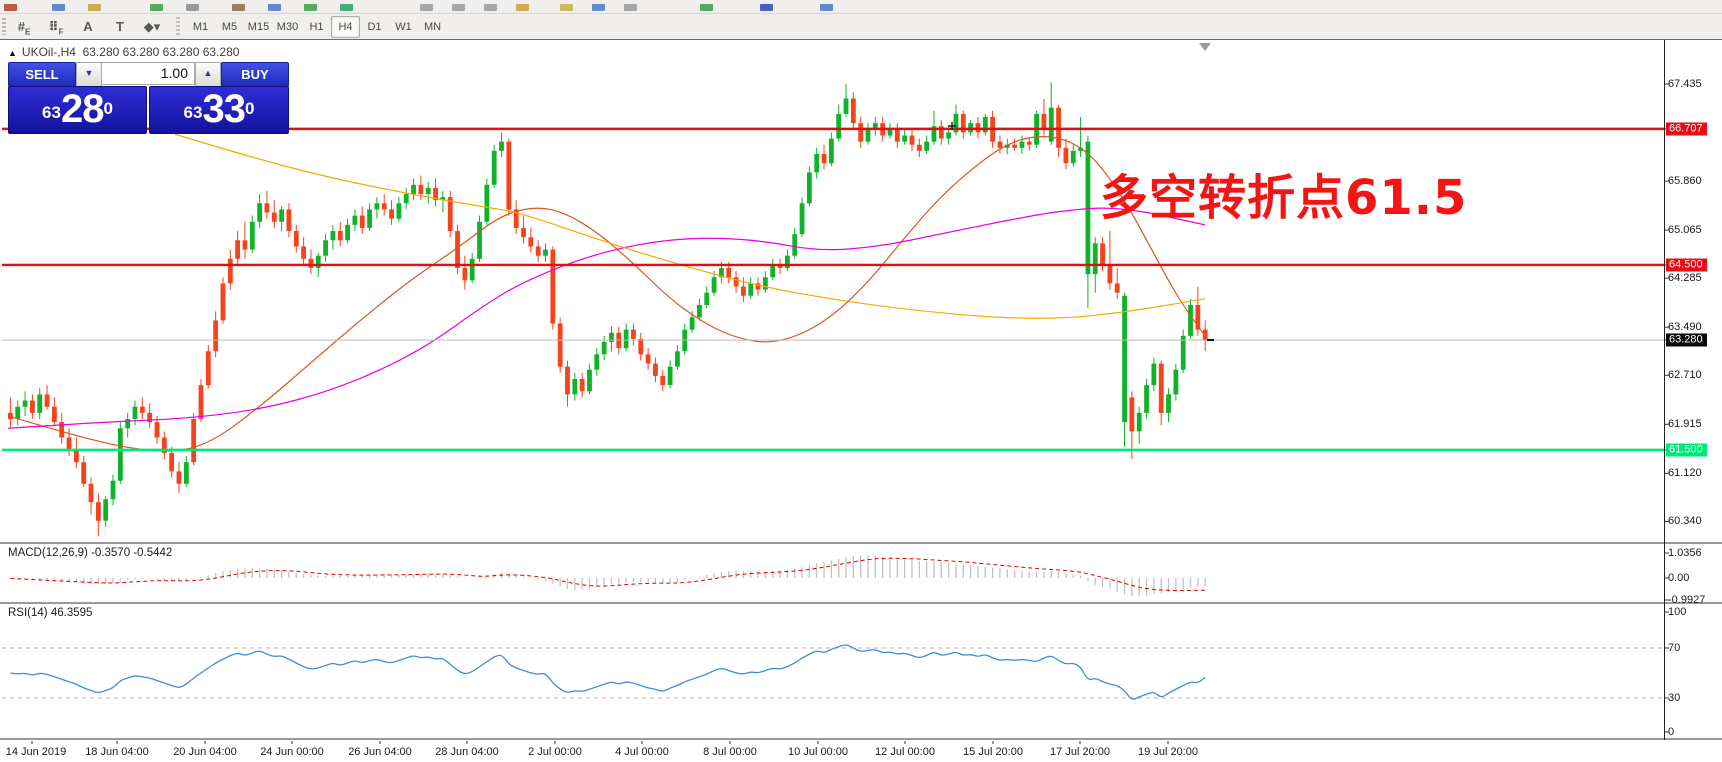 This screenshot has height=762, width=1722. I want to click on volume-input: 1.00, so click(148, 73).